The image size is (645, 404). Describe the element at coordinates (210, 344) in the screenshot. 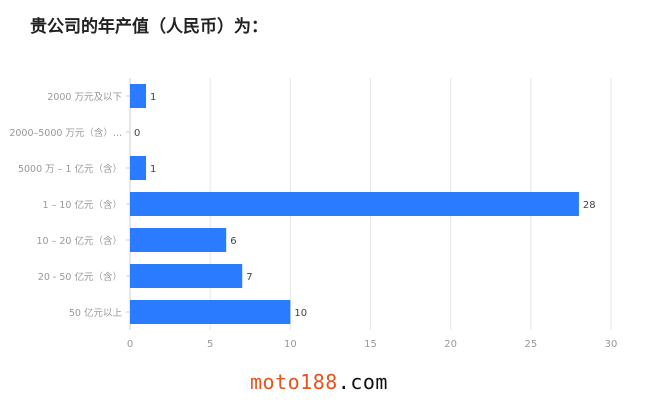

I see `x-tick-label: 5` at that location.